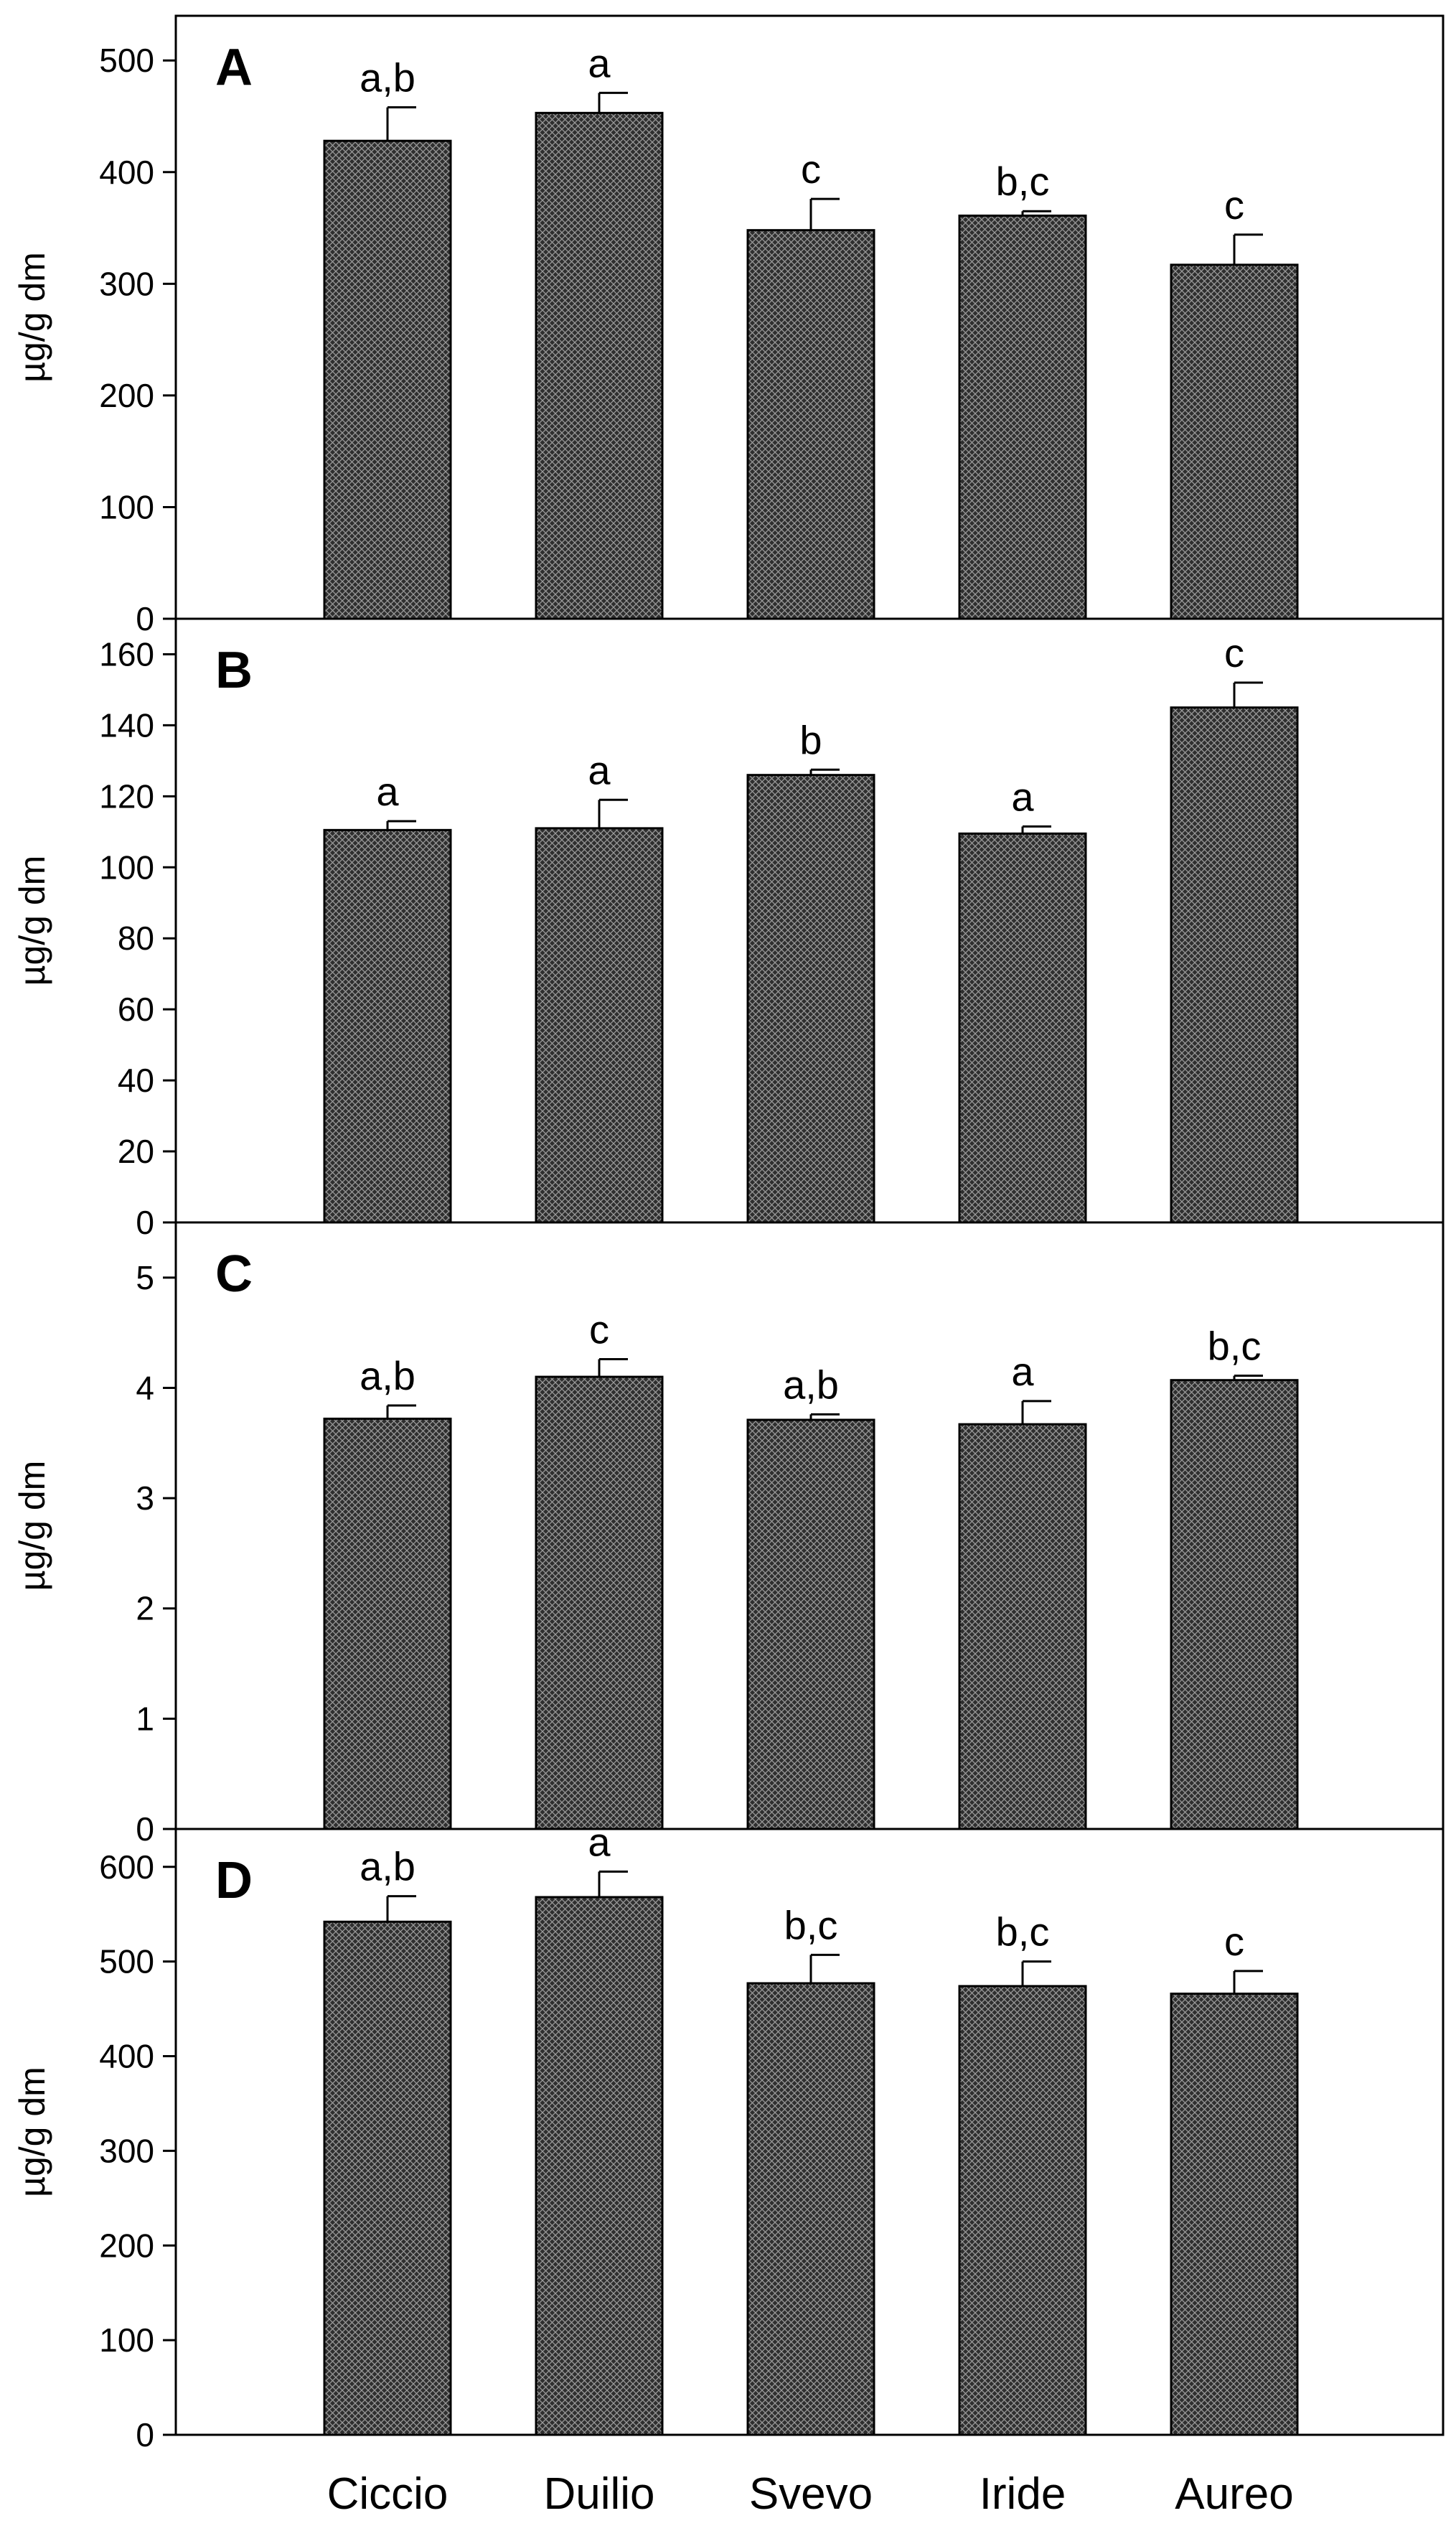 The height and width of the screenshot is (2531, 1456). Describe the element at coordinates (387, 2494) in the screenshot. I see `x-category-label: Ciccio` at that location.